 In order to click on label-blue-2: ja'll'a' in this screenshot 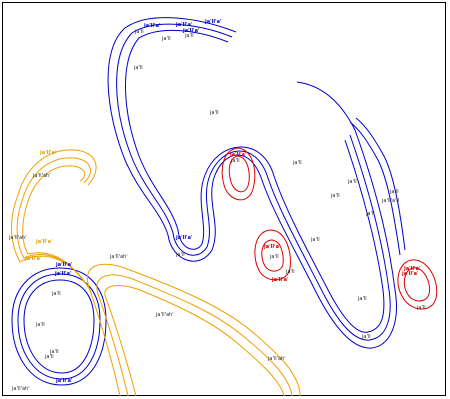, I will do `click(213, 22)`.